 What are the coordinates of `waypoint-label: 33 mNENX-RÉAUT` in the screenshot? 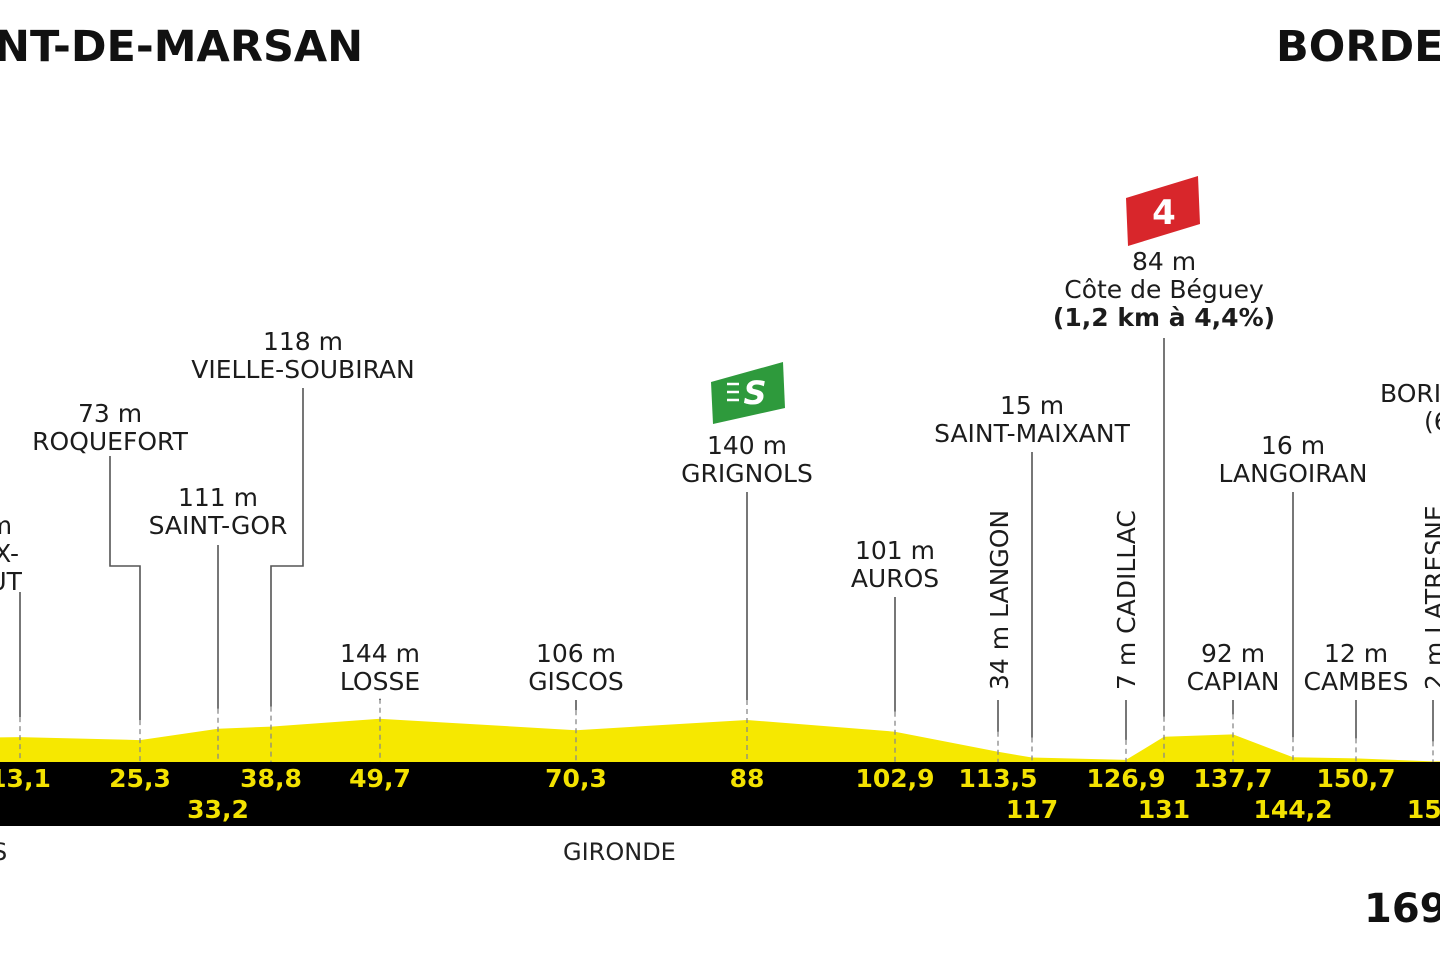 It's located at (55, 554).